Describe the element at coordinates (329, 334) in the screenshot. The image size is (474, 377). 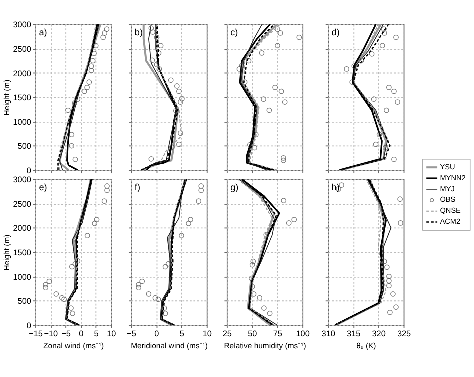
I see `x-tick-label: 310` at that location.